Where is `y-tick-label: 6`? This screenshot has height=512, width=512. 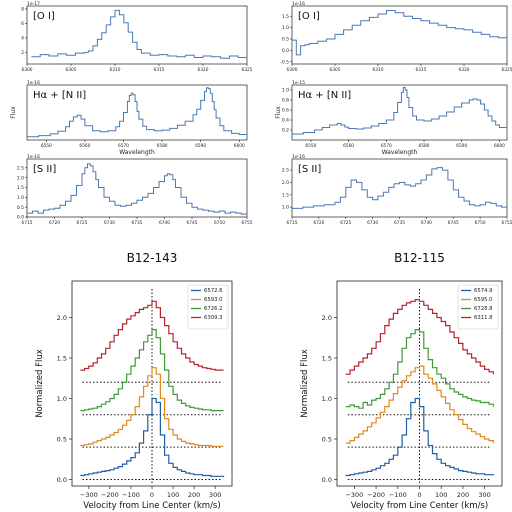
y-tick-label: 6 is located at coordinates (22, 24).